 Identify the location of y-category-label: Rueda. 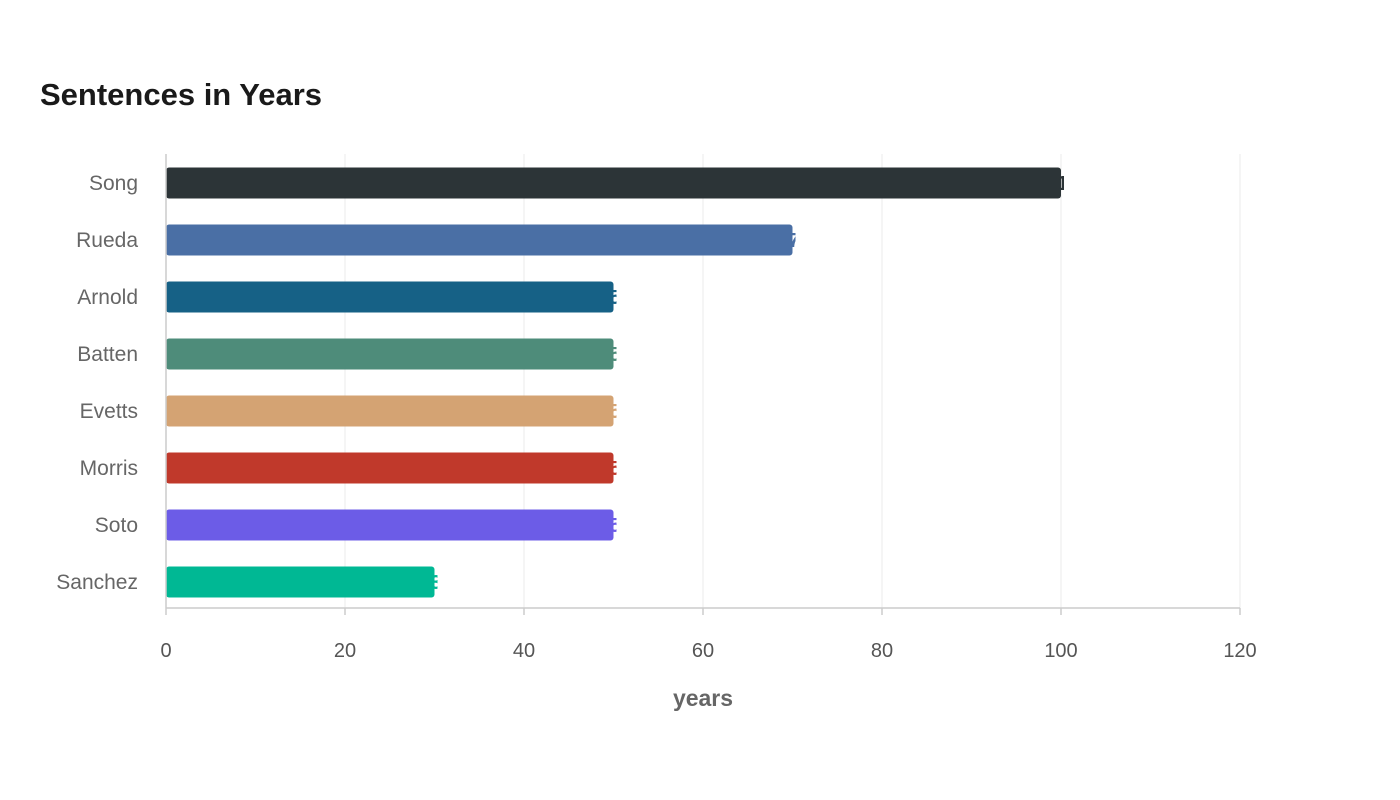
(107, 240).